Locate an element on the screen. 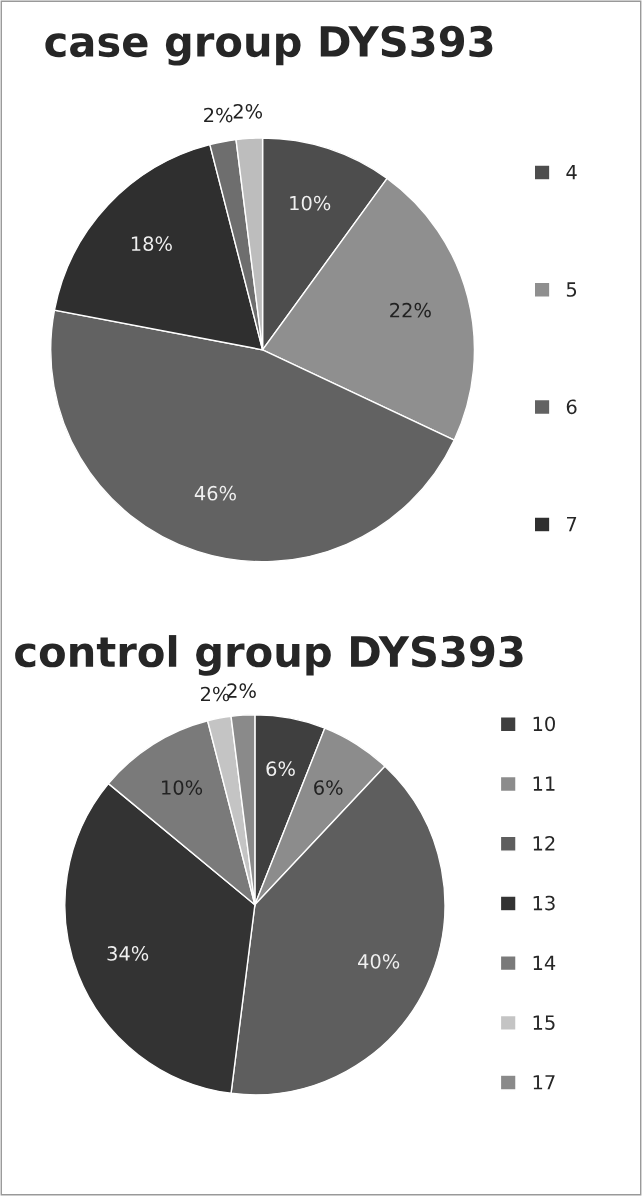 Image resolution: width=642 pixels, height=1196 pixels. data-label: 34% is located at coordinates (128, 953).